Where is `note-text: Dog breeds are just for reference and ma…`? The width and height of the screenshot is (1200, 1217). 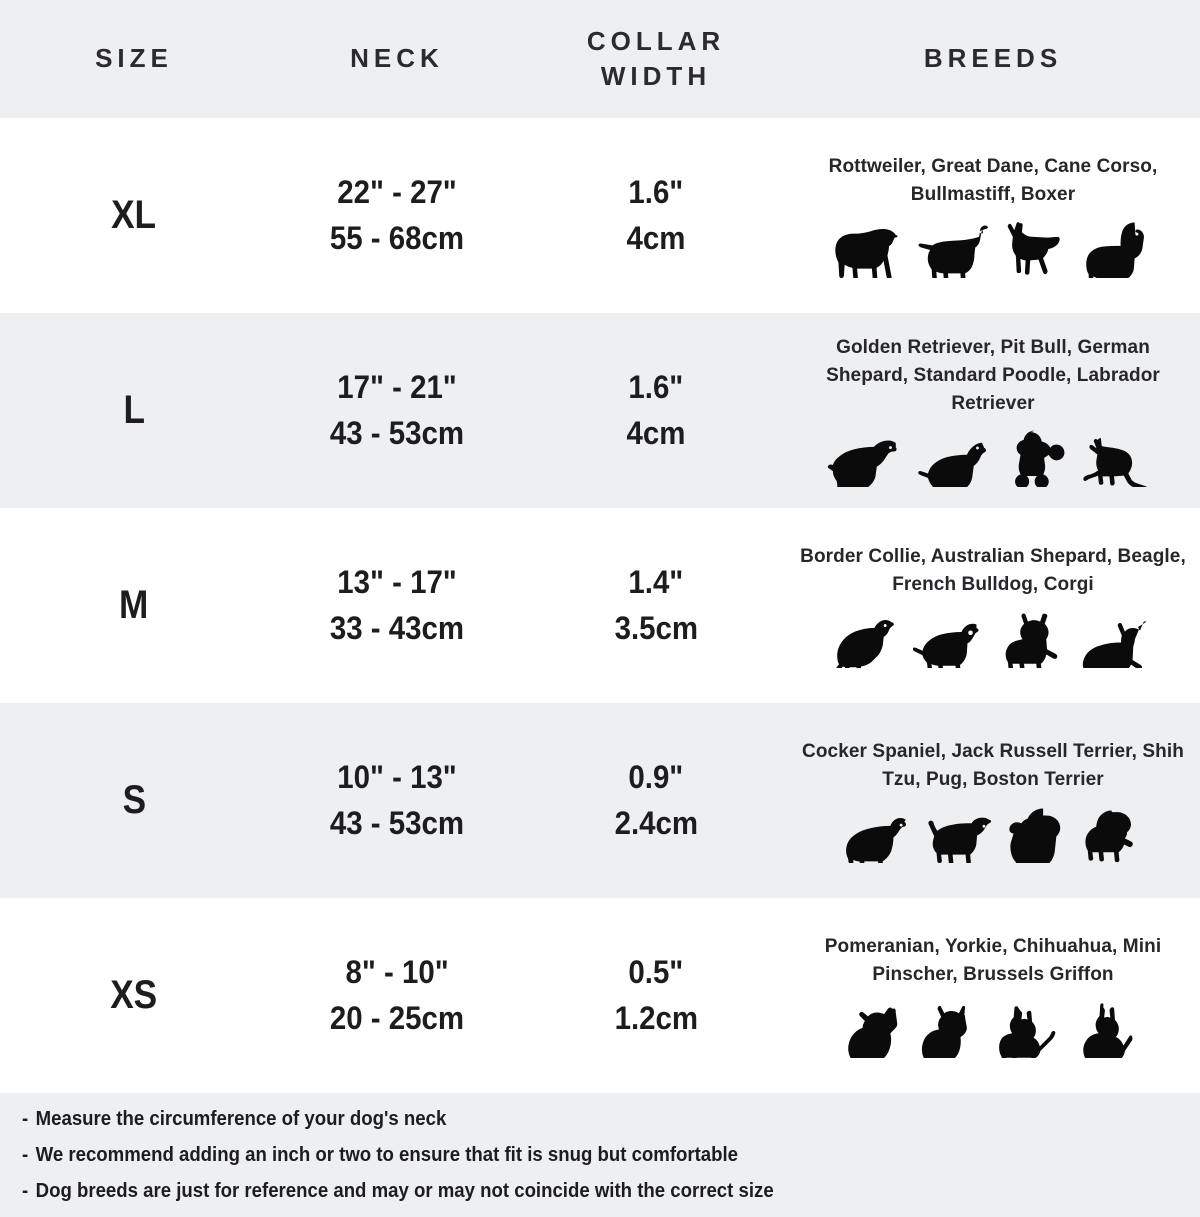 note-text: Dog breeds are just for reference and ma… is located at coordinates (404, 1191).